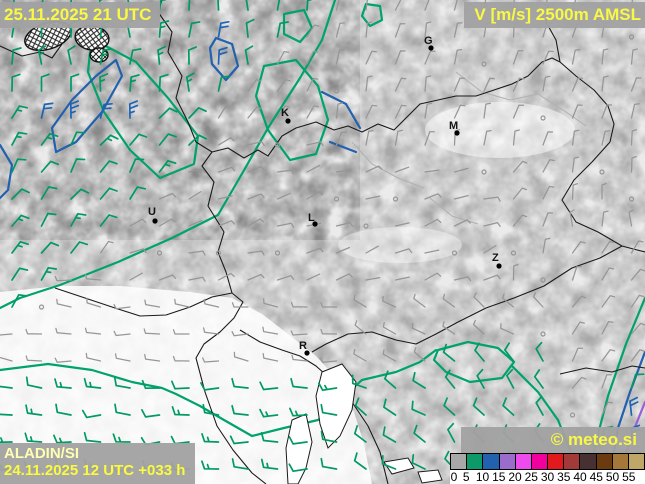 The width and height of the screenshot is (645, 484). What do you see at coordinates (495, 258) in the screenshot?
I see `city-label: Z` at bounding box center [495, 258].